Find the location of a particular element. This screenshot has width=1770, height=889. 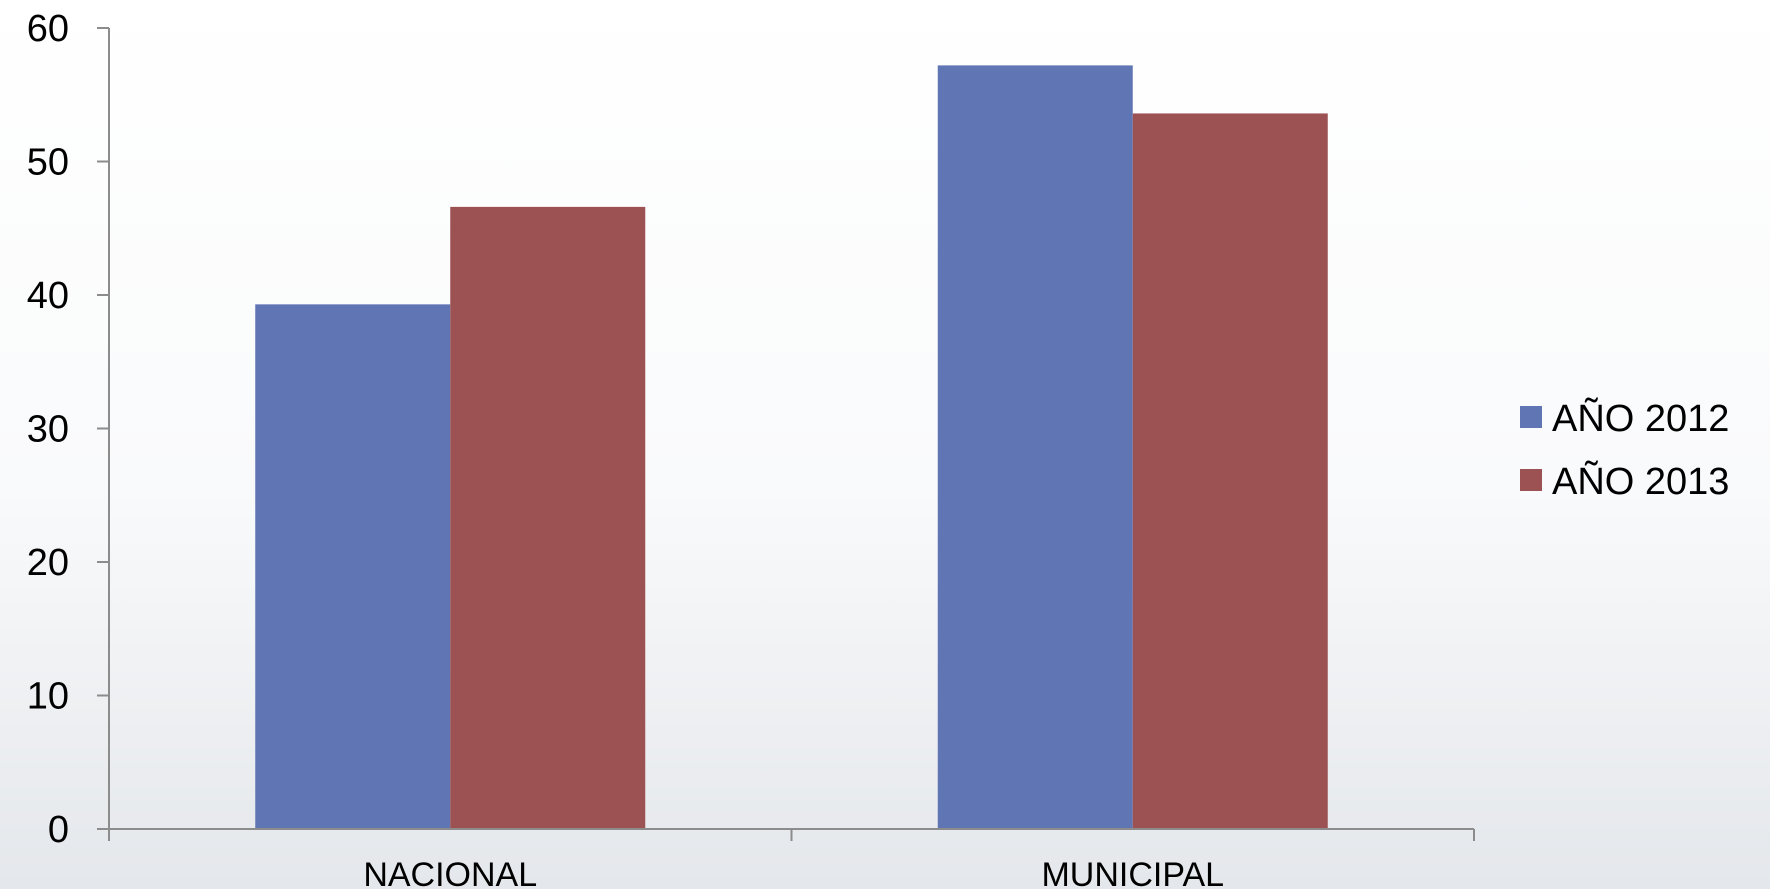

x-category-label: MUNICIPAL is located at coordinates (1132, 872).